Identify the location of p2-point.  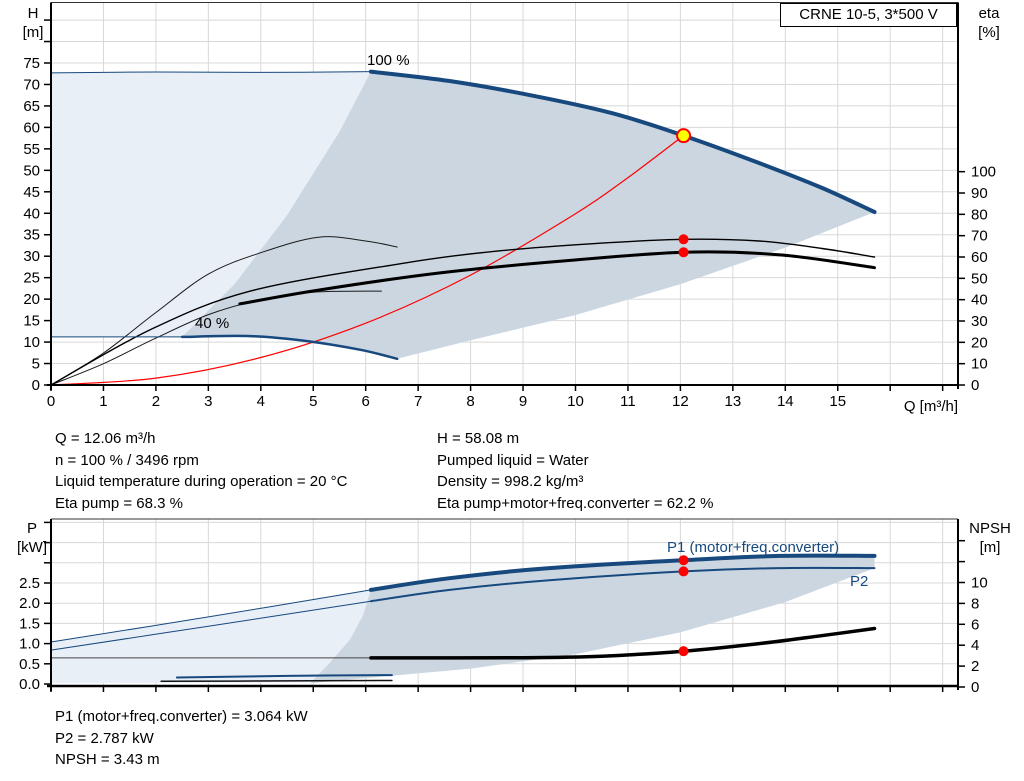
(683, 571).